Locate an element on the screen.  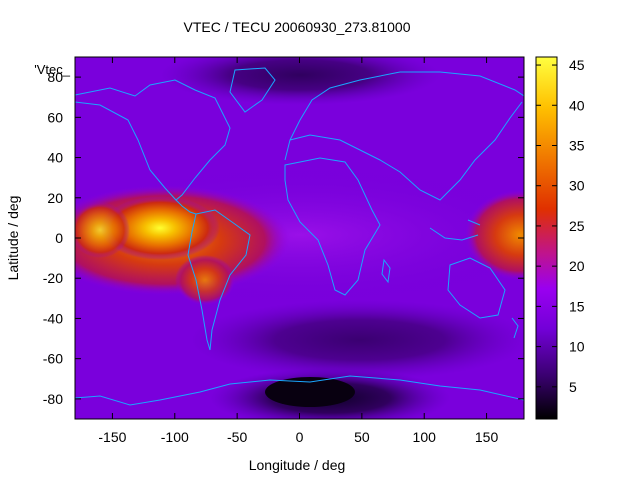
coastline-australia is located at coordinates (476, 288).